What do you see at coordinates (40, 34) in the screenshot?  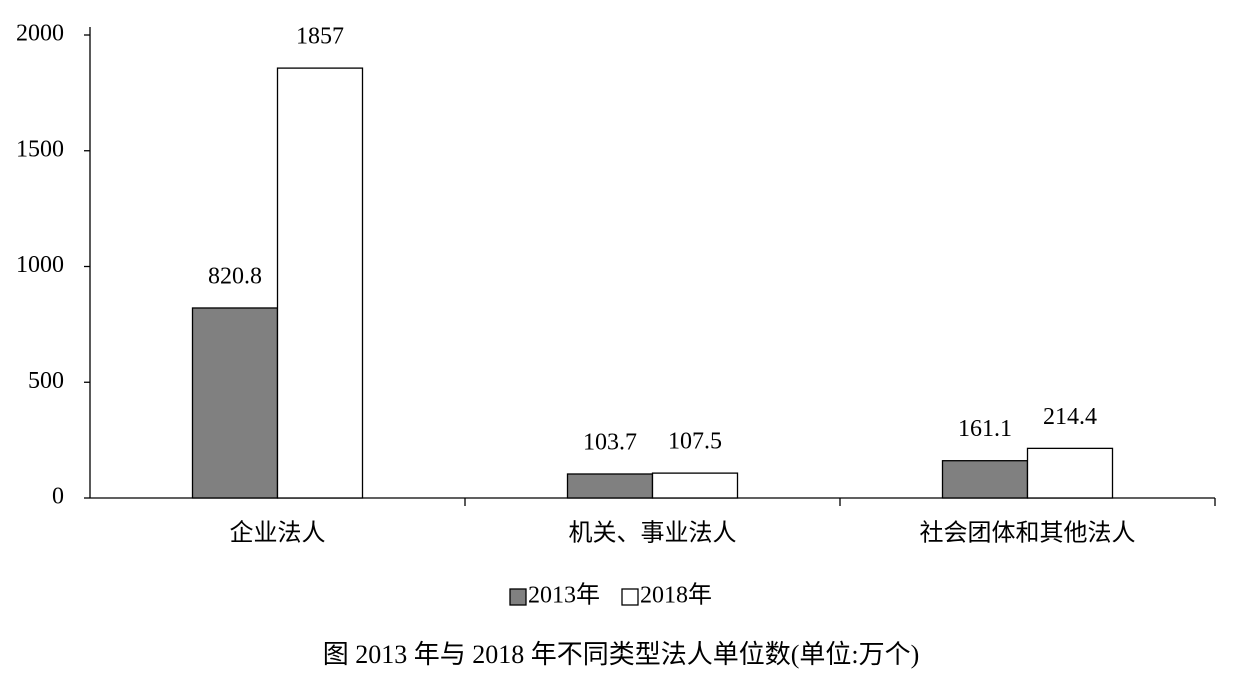 I see `y-tick-label: 2000` at bounding box center [40, 34].